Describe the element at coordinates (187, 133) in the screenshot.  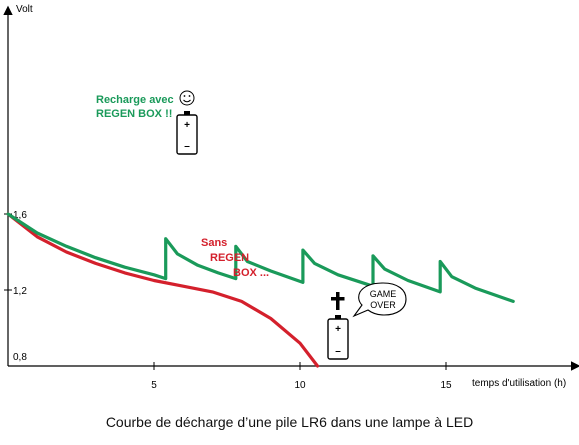
I see `battery-icon: + –` at that location.